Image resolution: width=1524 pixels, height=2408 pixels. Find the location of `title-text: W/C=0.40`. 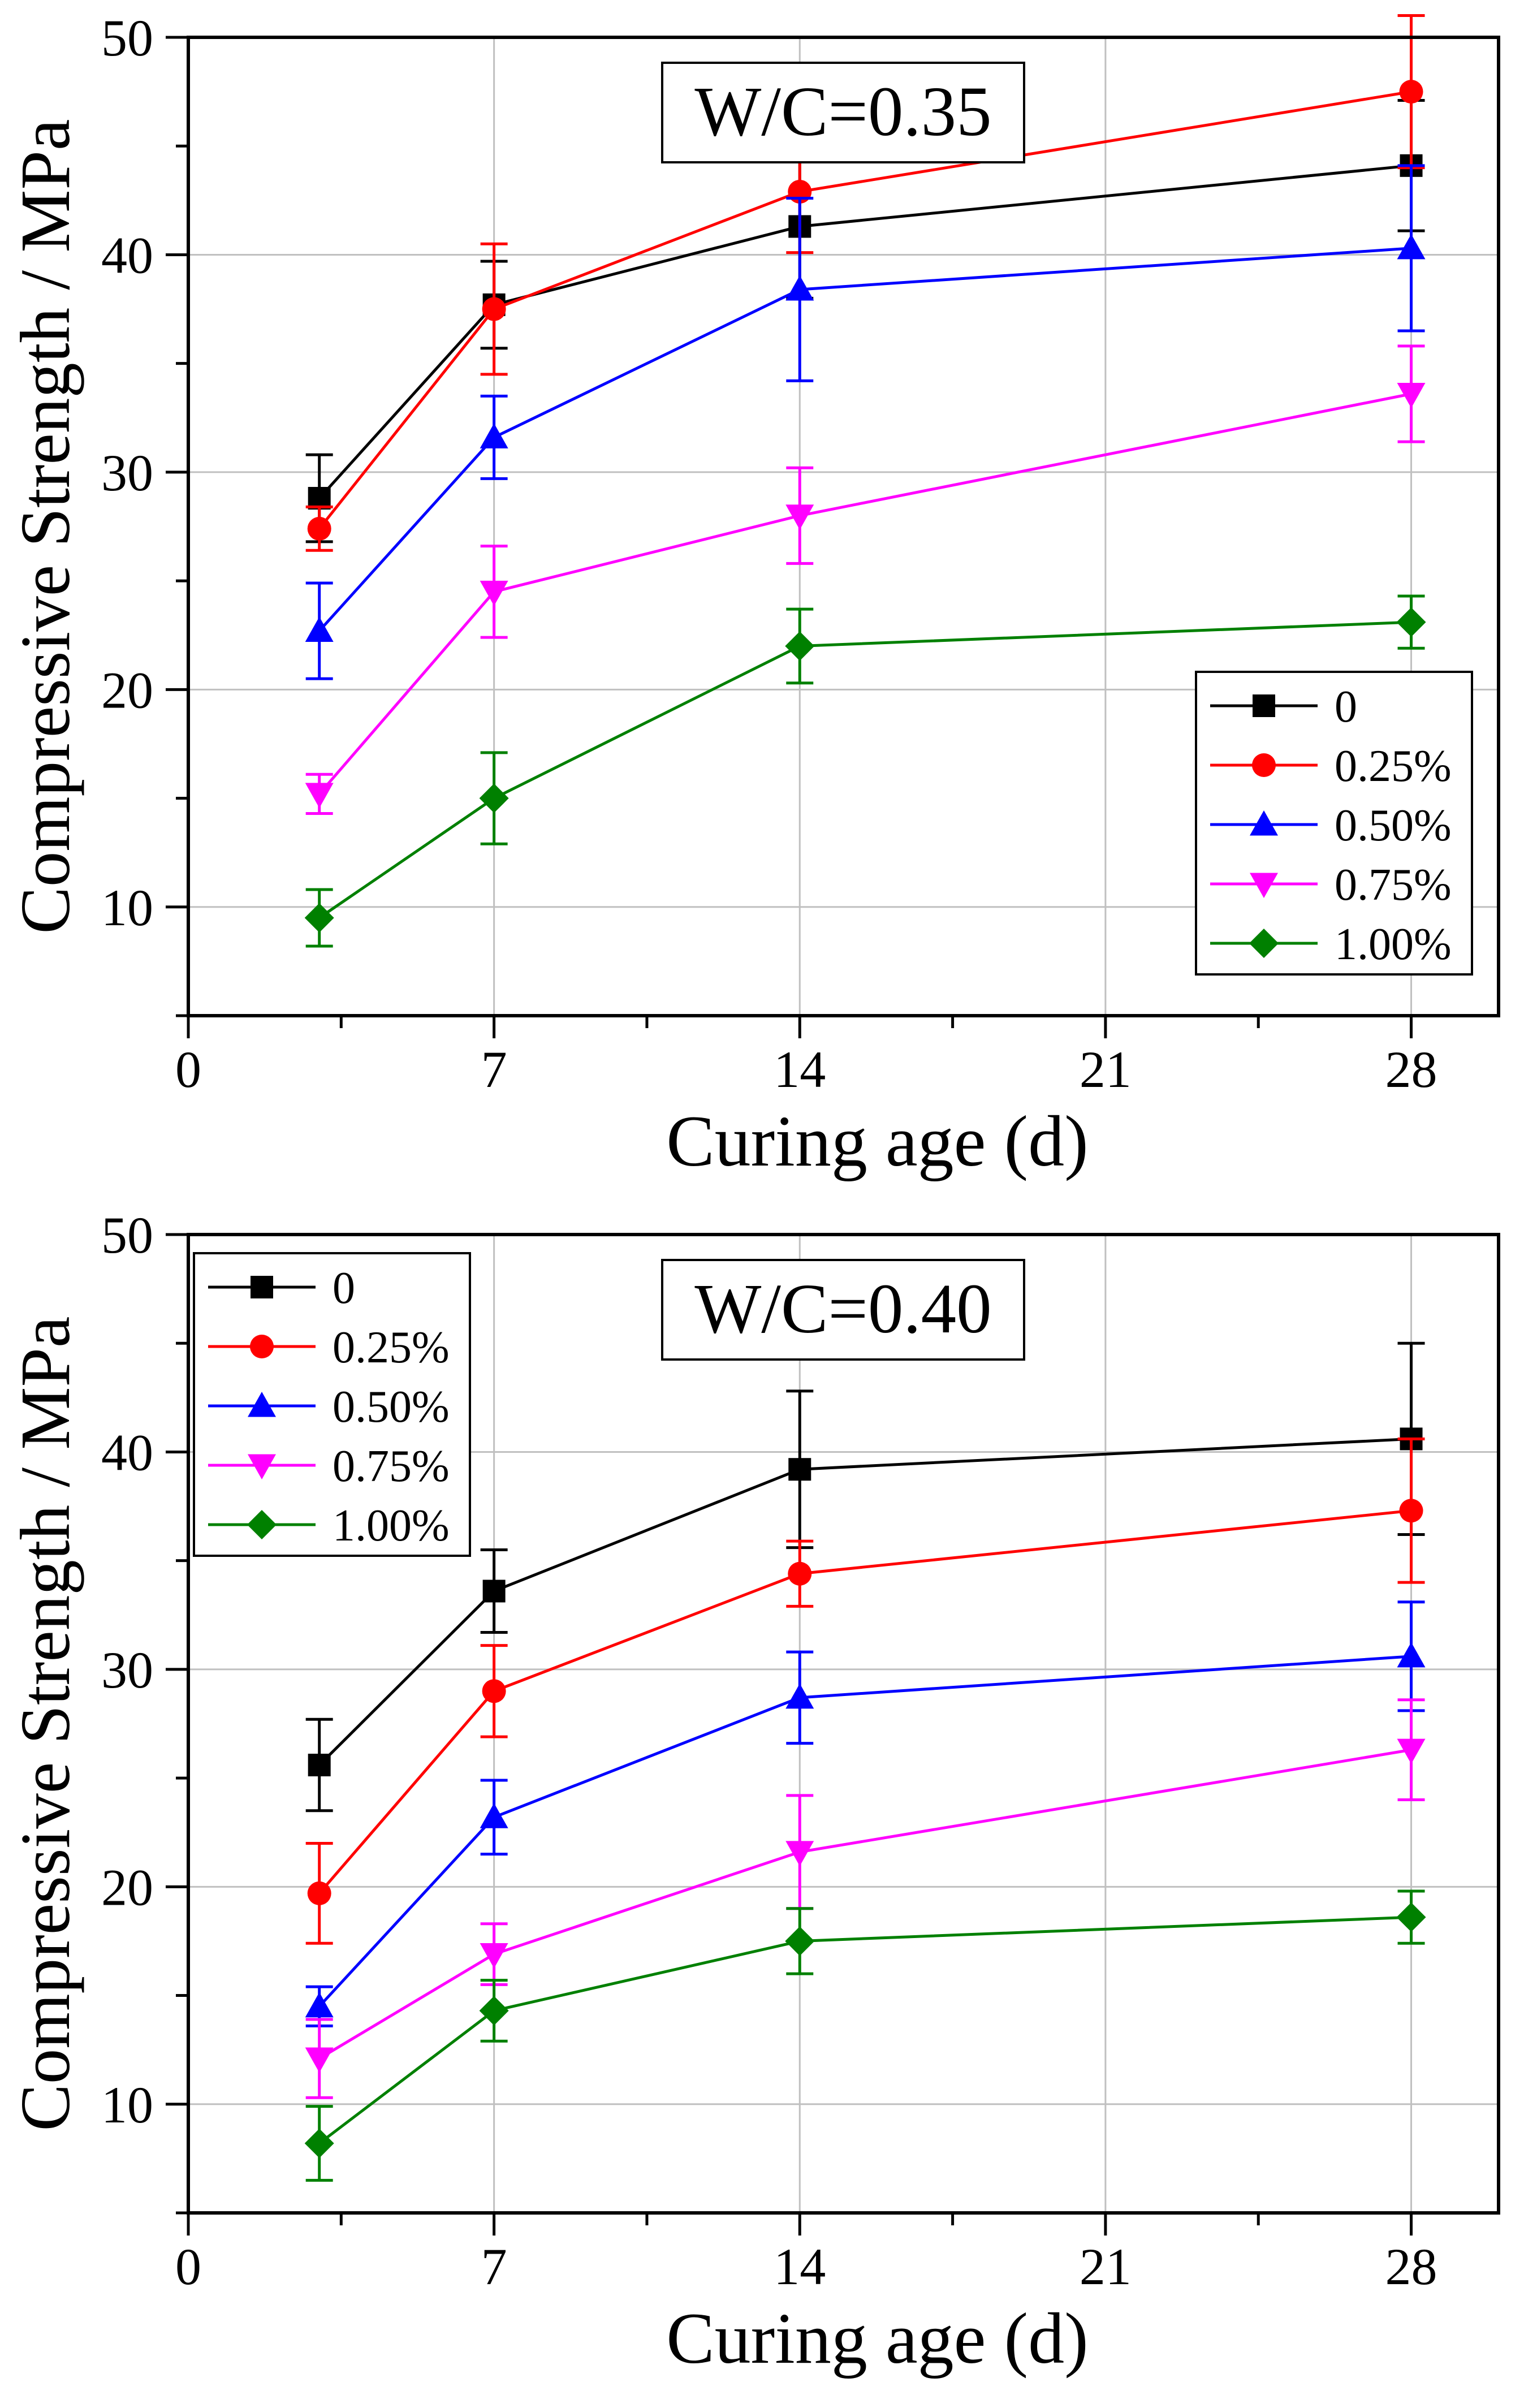

title-text: W/C=0.40 is located at coordinates (842, 1309).